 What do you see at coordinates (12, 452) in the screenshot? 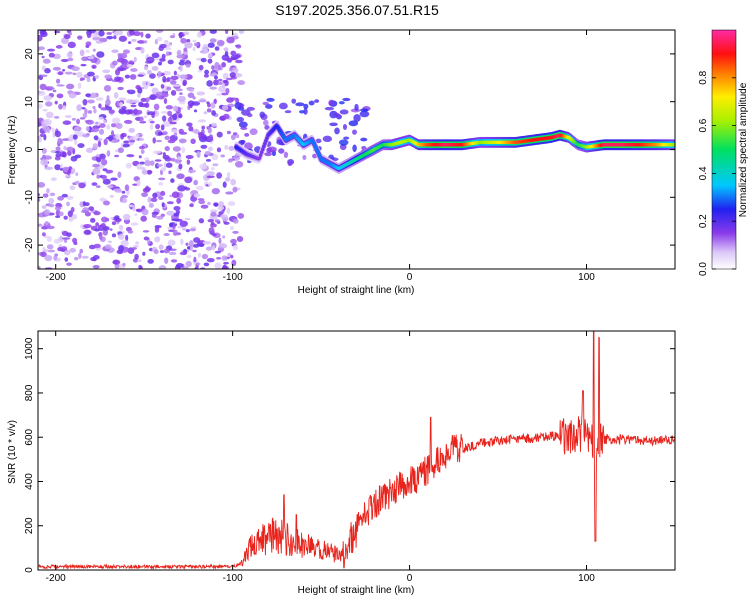
I see `snr-ylabel: SNR (10 * v/v)` at bounding box center [12, 452].